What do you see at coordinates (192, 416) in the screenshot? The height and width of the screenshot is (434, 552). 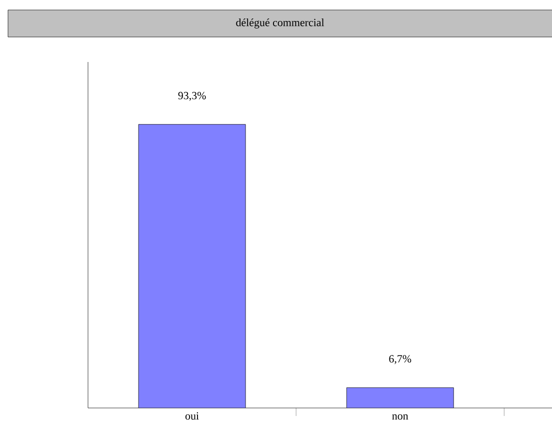 I see `x-tick-label: oui` at bounding box center [192, 416].